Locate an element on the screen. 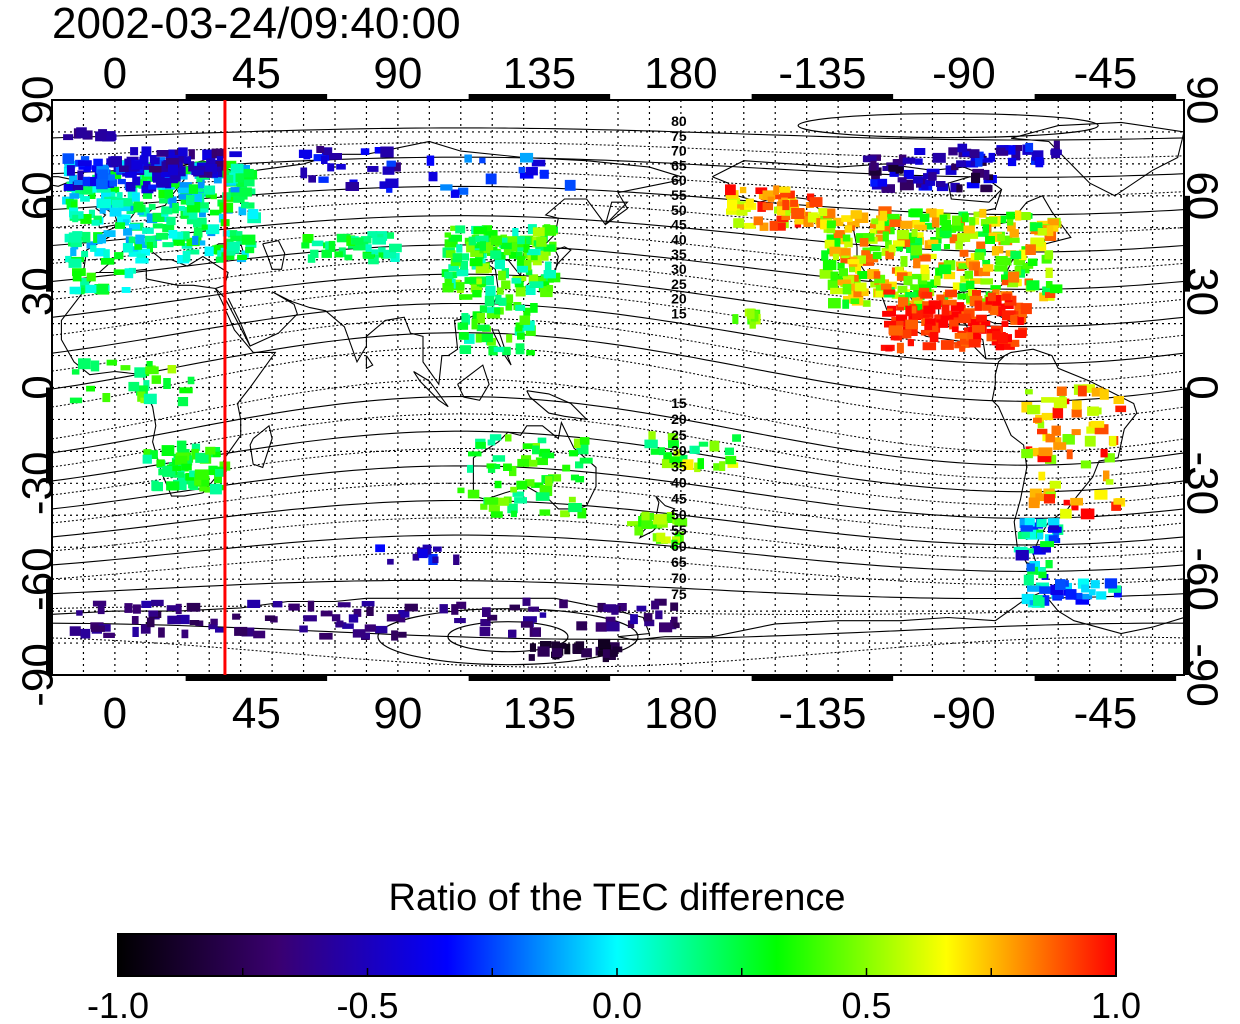 The image size is (1240, 1024). lat-tick-left: 0 is located at coordinates (37, 387).